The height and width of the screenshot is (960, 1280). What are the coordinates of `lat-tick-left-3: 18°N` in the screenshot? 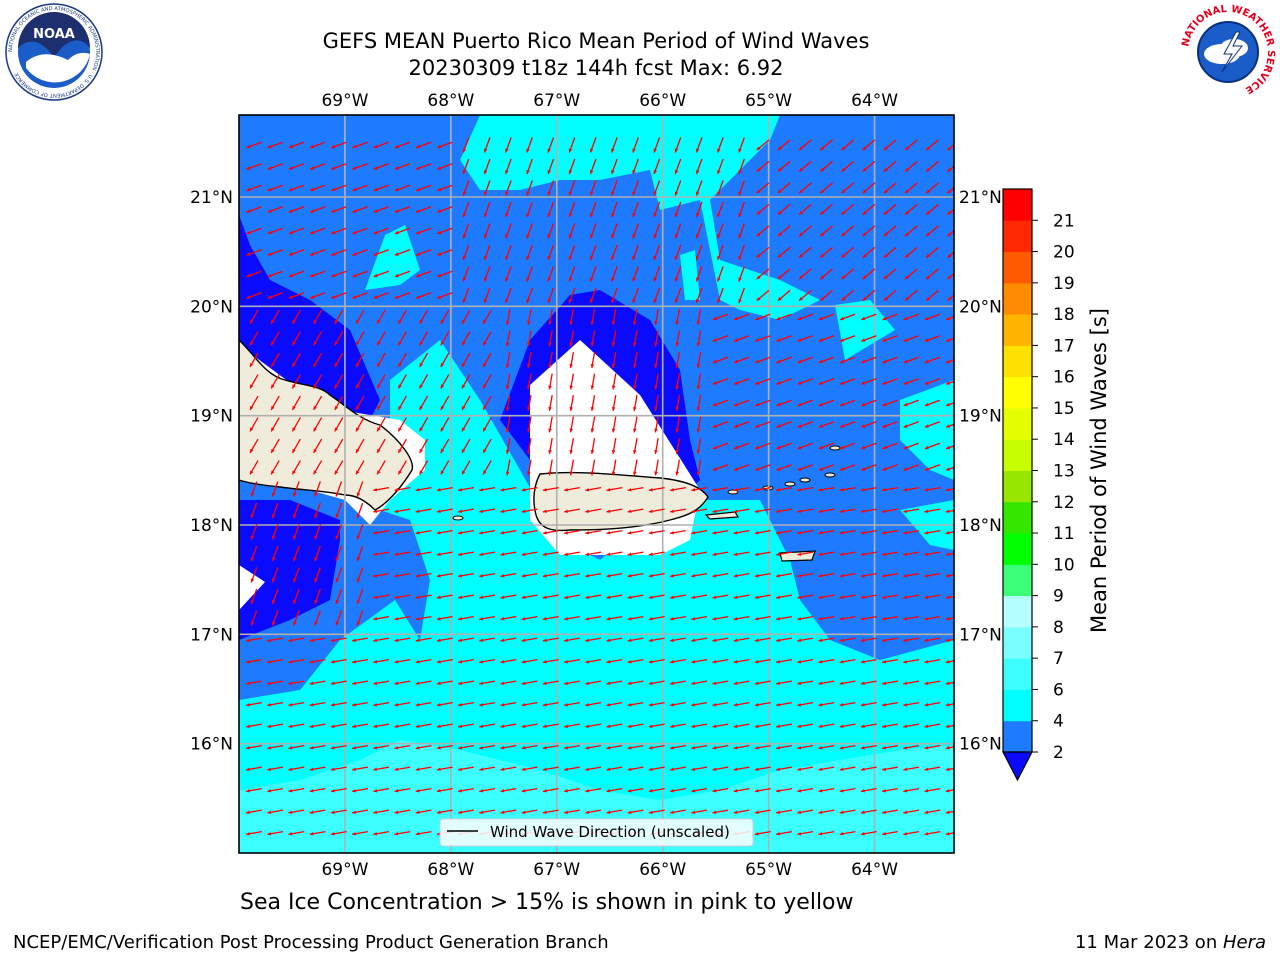 It's located at (211, 526).